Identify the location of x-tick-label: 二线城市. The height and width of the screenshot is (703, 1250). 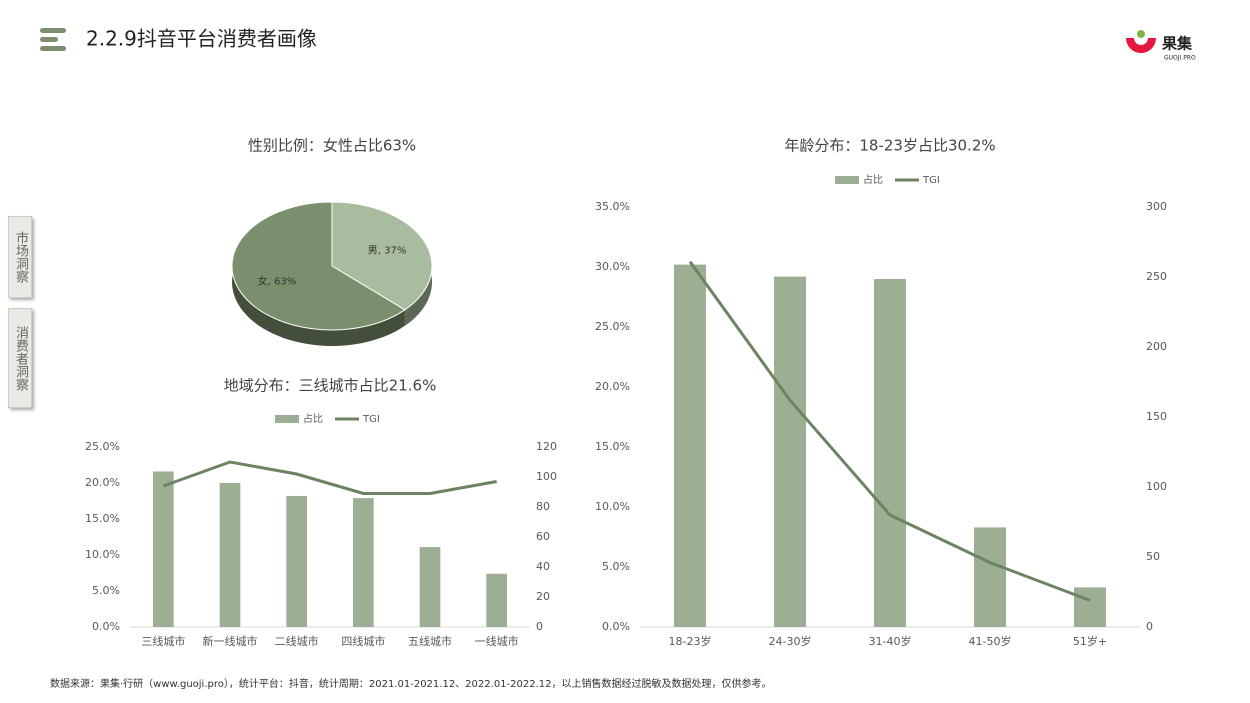
(297, 641).